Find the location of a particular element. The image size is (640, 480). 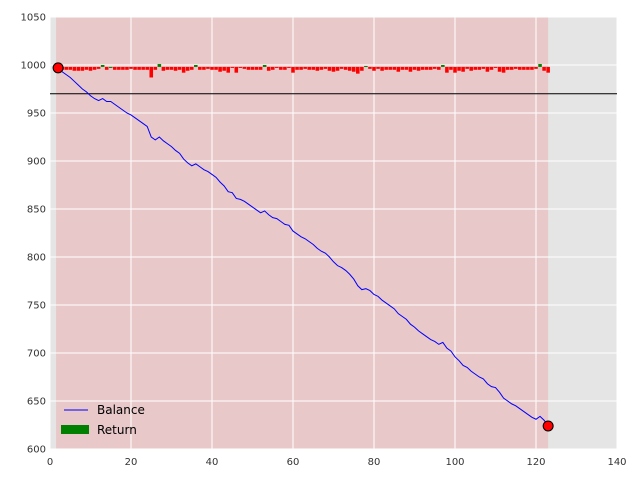

x-tick-label: 20 is located at coordinates (131, 462).